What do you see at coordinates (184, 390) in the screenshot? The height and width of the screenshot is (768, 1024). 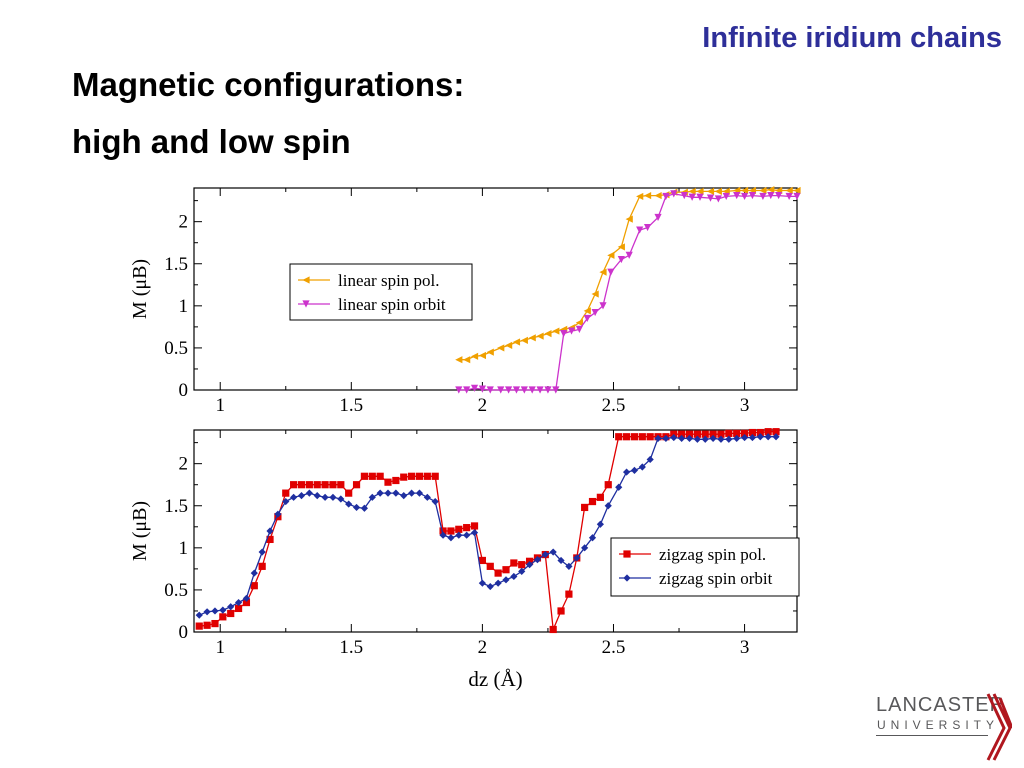 I see `y-tick-label: 0` at bounding box center [184, 390].